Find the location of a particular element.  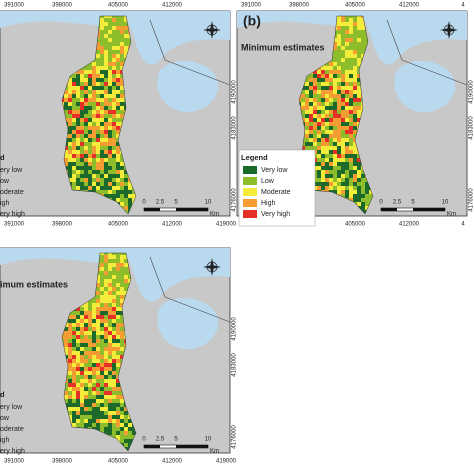

bottom-coordinate: 398000 is located at coordinates (62, 462).